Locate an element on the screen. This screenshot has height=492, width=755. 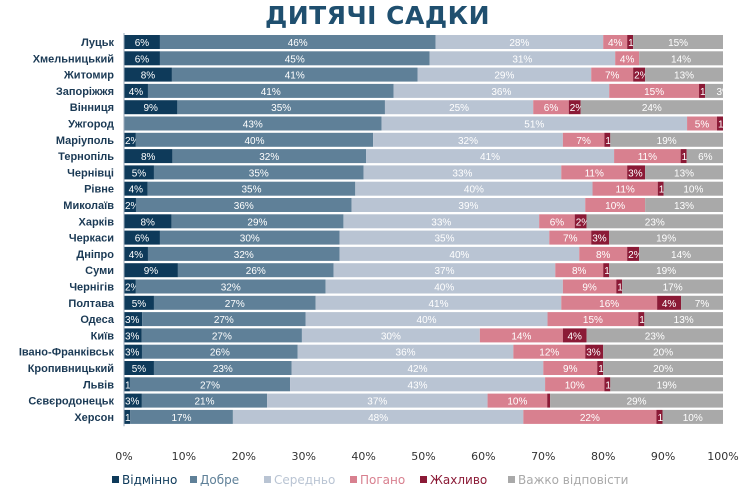
data-label: 14% is located at coordinates (681, 255).